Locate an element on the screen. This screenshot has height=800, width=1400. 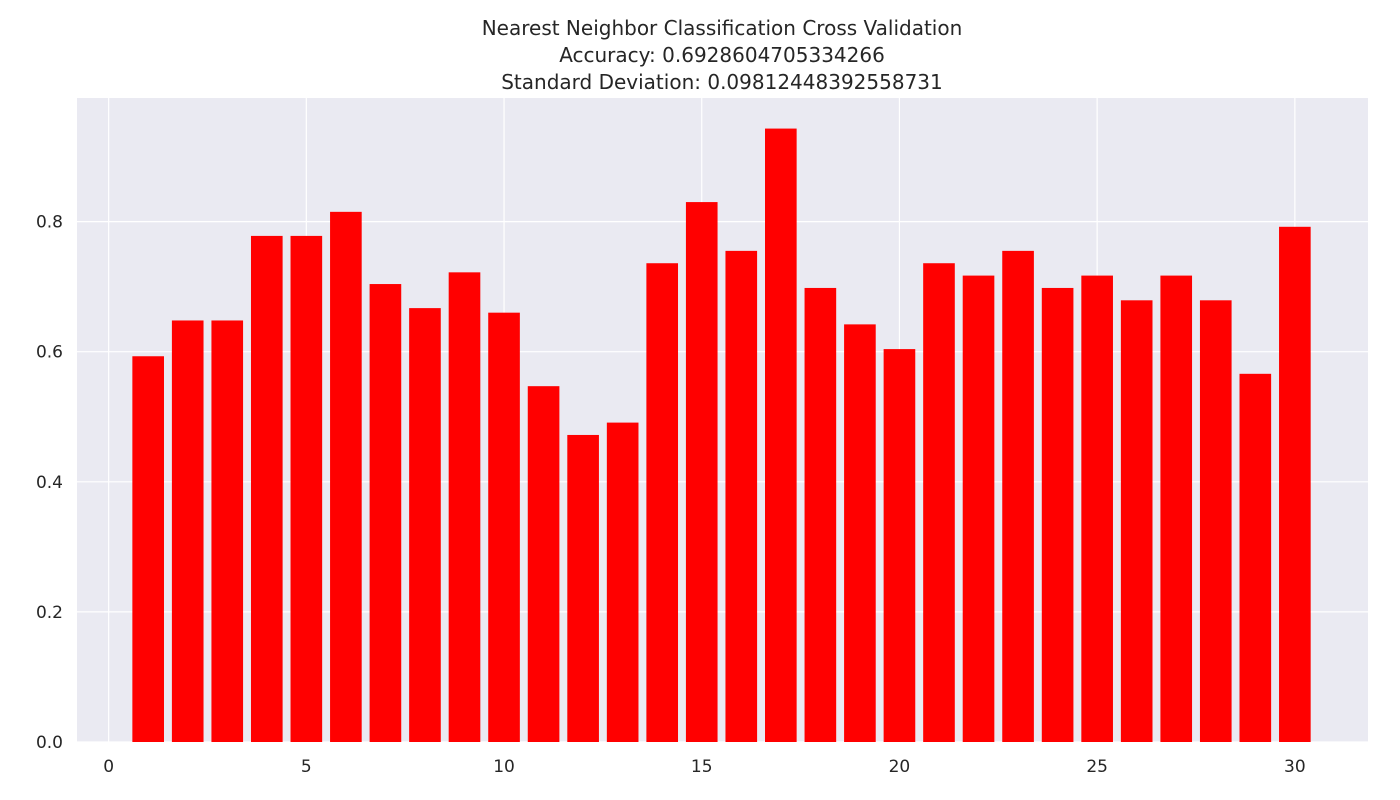
y-tick-label: 0.2 is located at coordinates (49, 613).